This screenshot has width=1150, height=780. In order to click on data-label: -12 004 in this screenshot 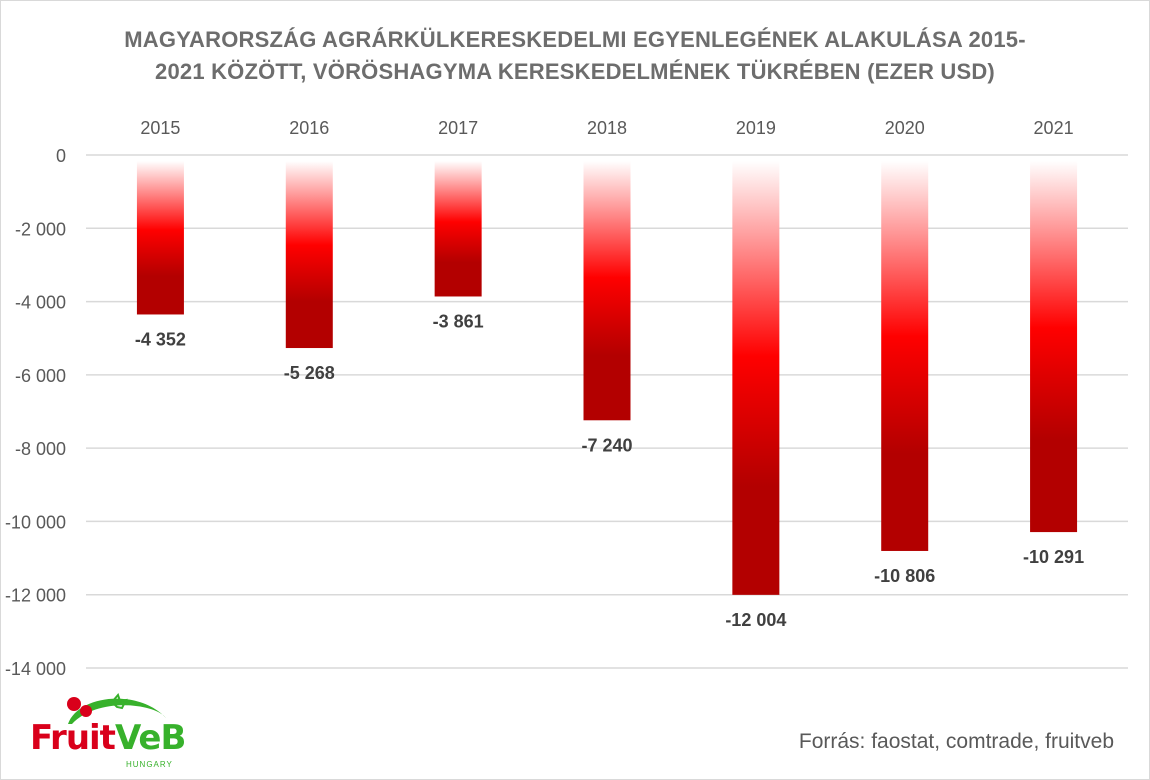, I will do `click(755, 620)`.